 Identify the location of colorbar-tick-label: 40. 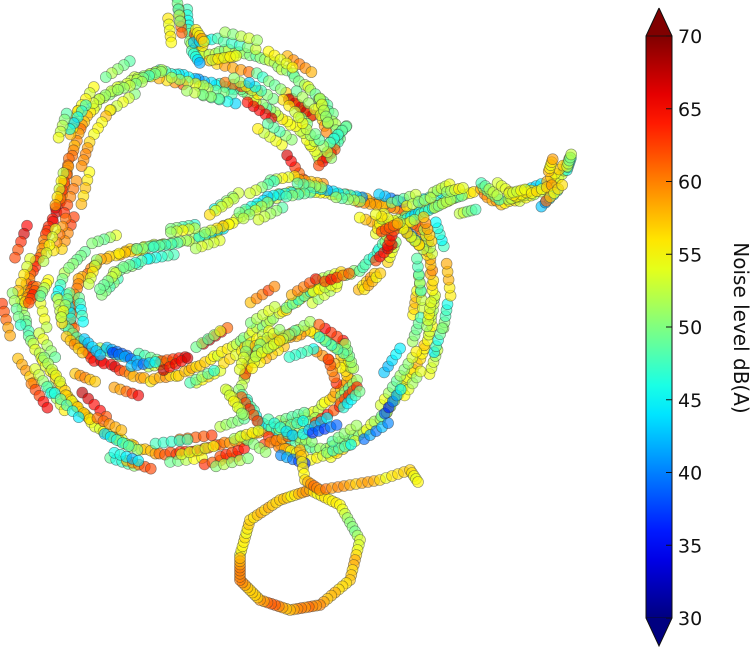
(690, 474).